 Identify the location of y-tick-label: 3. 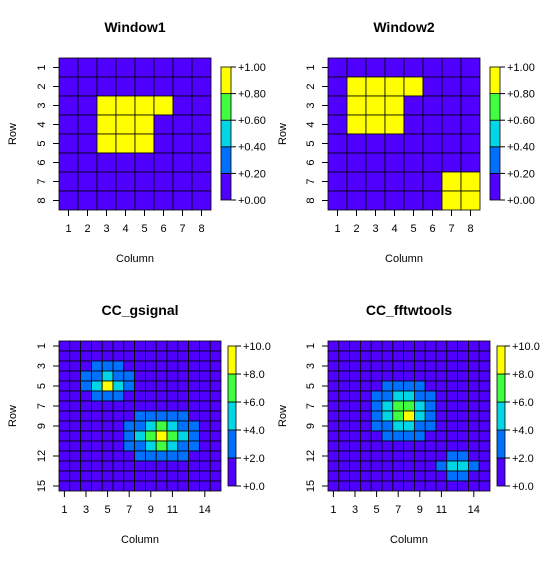
(311, 105).